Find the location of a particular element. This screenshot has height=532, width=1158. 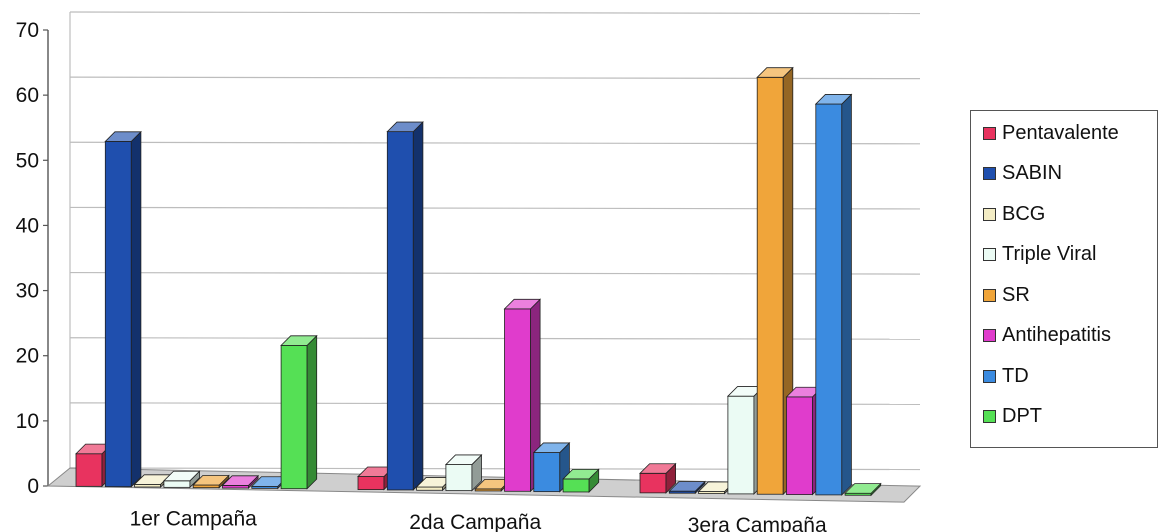

x-tick-label: 1er Campaña is located at coordinates (194, 519).